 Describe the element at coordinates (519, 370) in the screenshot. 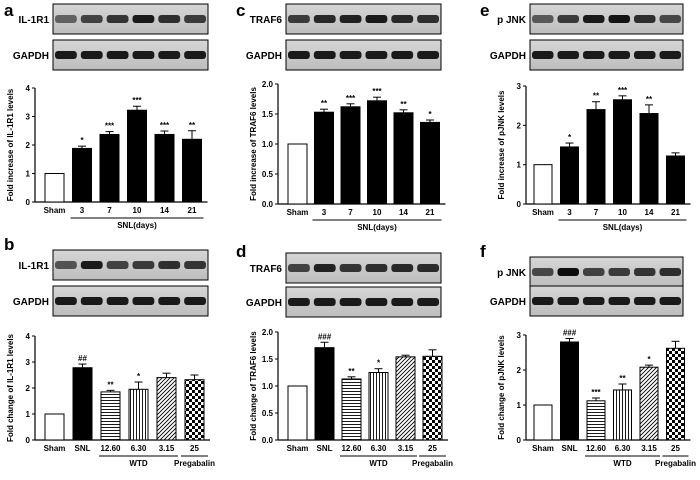

I see `y-tick-label: 2` at that location.